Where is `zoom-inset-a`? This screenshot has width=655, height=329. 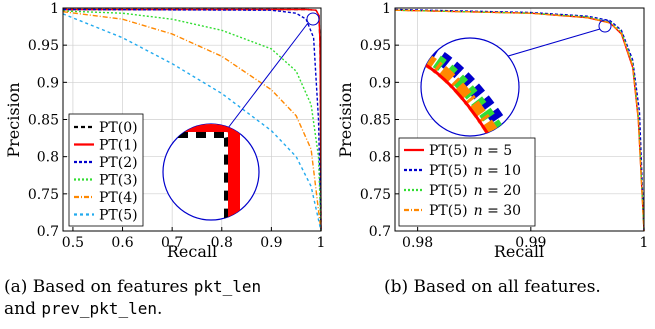 zoom-inset-a is located at coordinates (211, 172).